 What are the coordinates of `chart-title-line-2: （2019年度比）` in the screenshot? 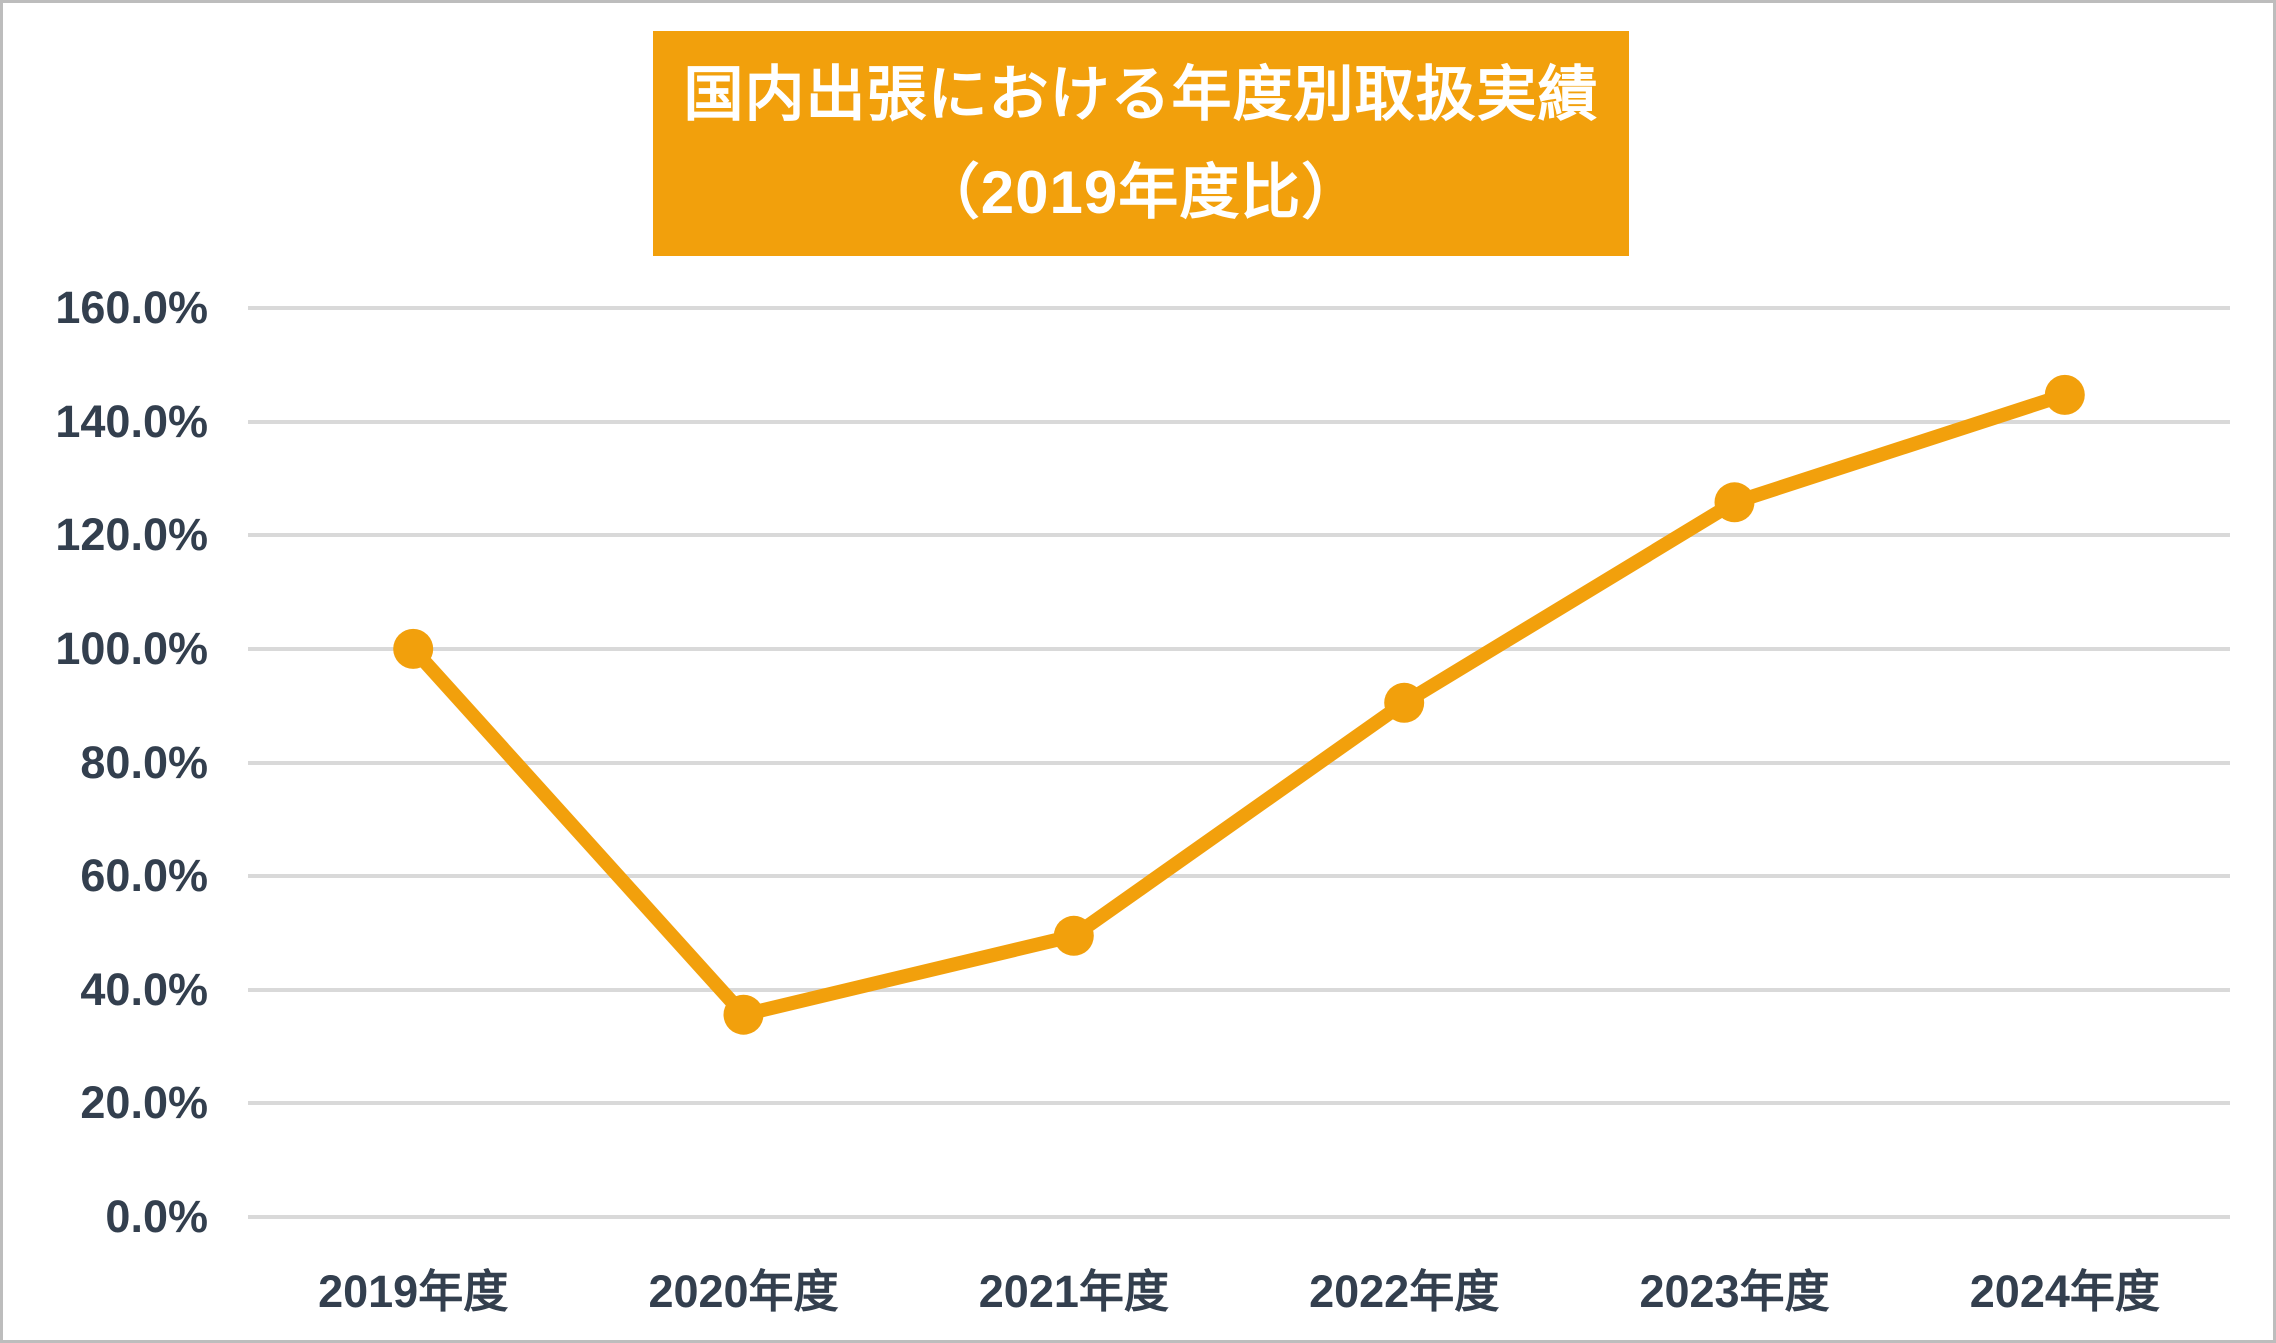 It's located at (1141, 192).